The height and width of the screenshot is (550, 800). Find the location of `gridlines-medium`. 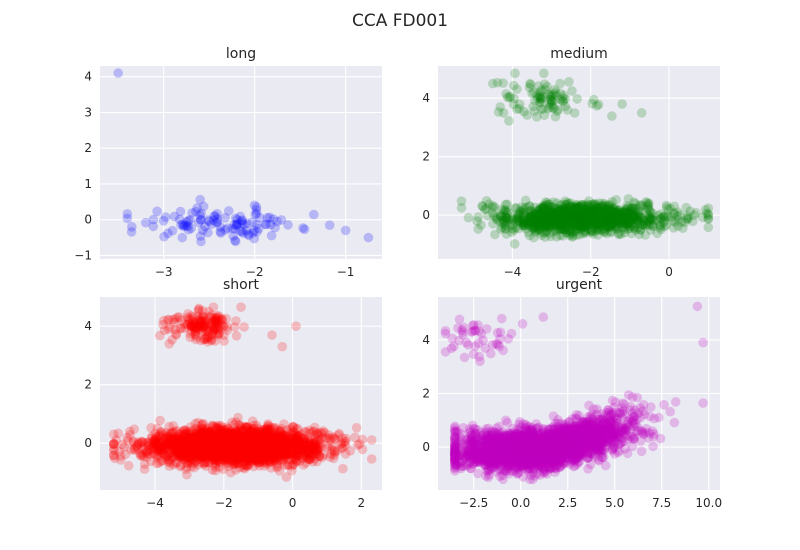

gridlines-medium is located at coordinates (579, 162).